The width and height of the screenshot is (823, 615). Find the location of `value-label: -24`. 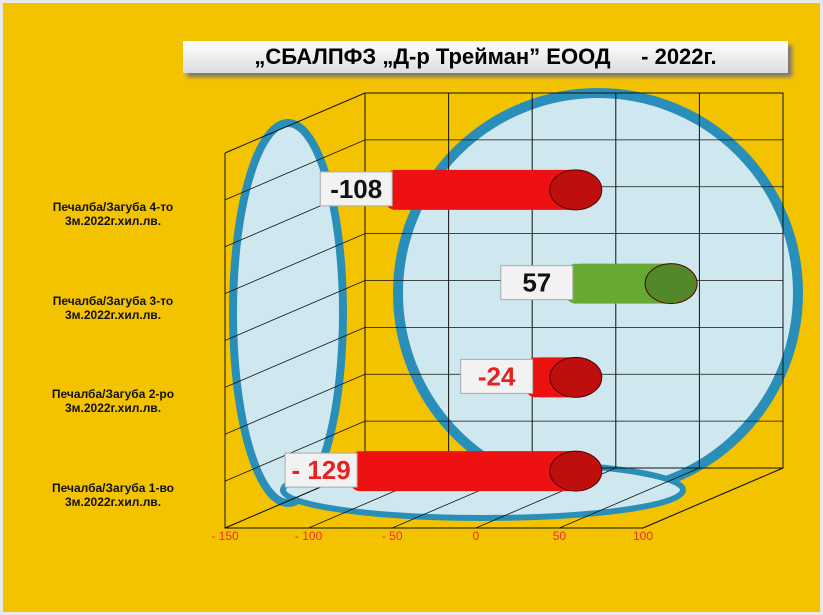

value-label: -24 is located at coordinates (497, 376).